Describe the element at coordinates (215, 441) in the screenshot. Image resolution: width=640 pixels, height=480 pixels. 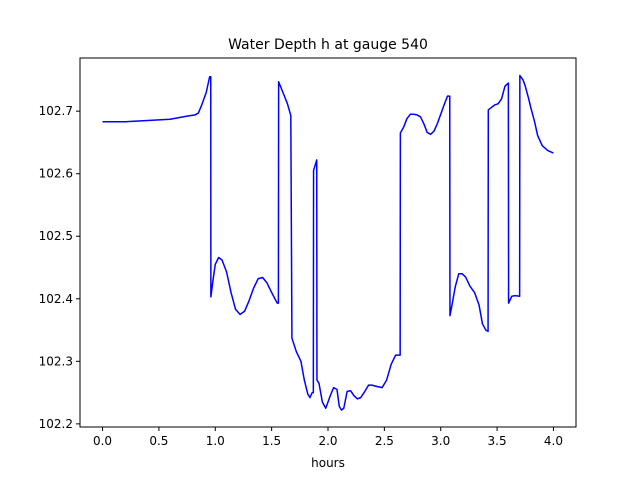
I see `x-tick-label: 1.0` at that location.